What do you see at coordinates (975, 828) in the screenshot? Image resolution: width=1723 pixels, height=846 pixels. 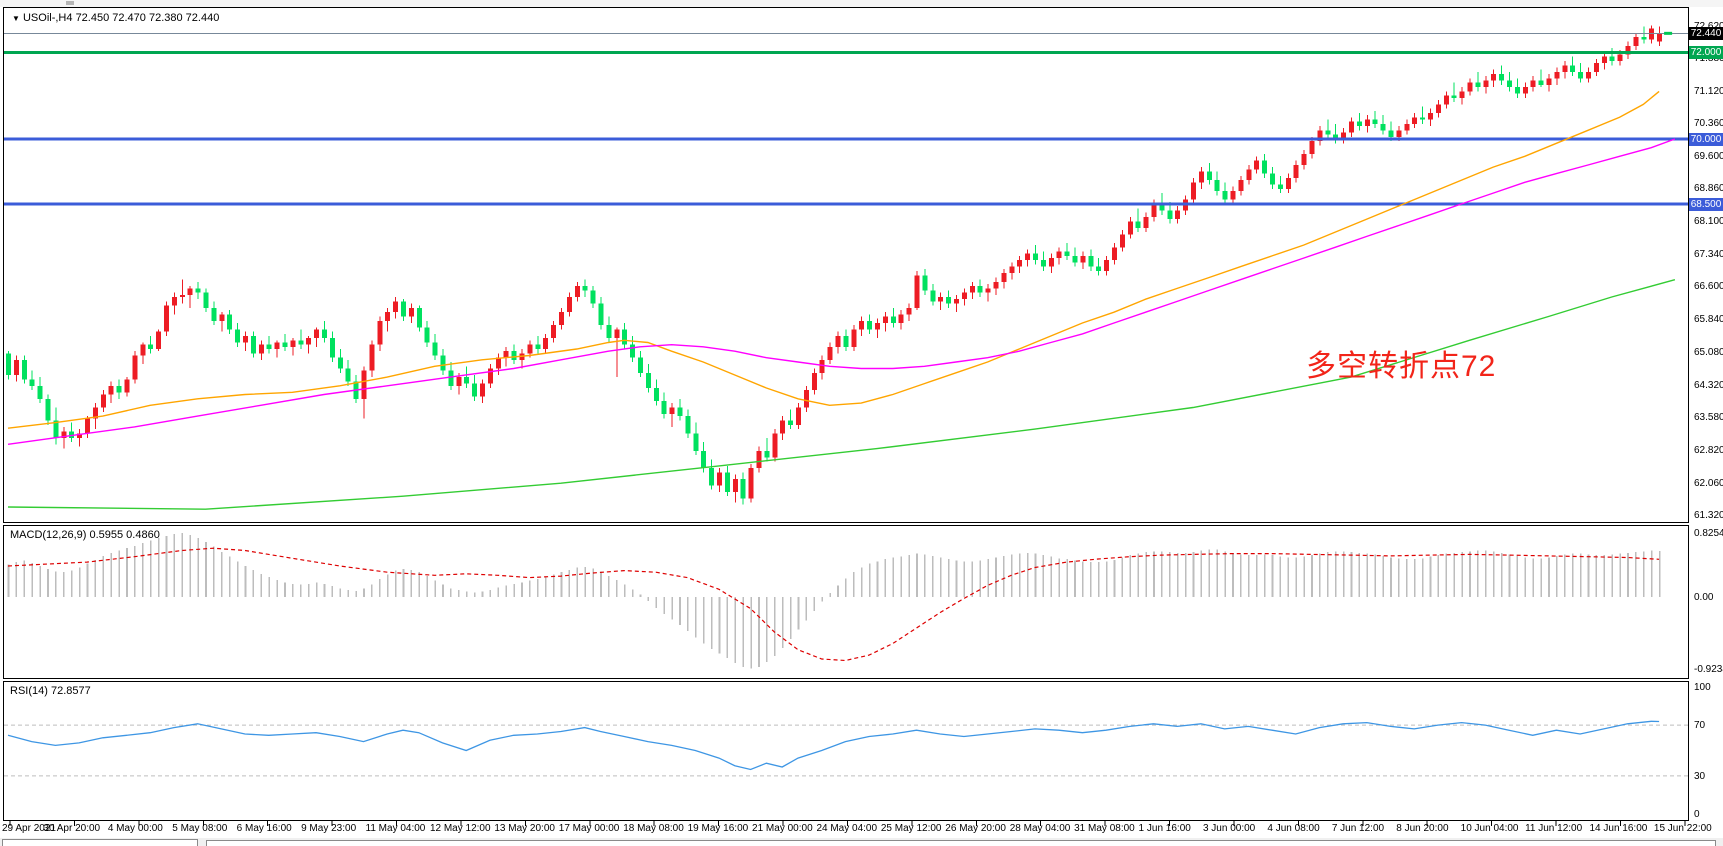 I see `time-tick-label: 26 May 20:00` at bounding box center [975, 828].